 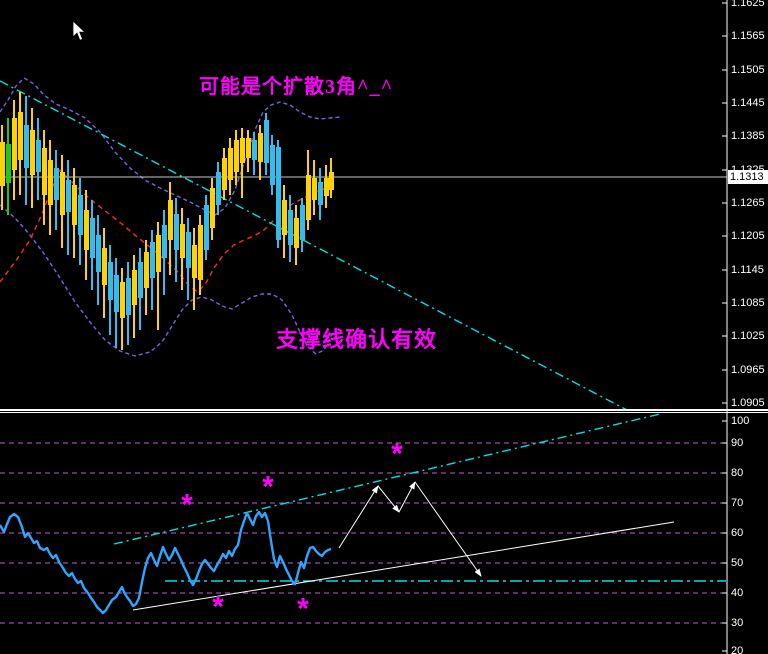 What do you see at coordinates (748, 103) in the screenshot?
I see `price-axis-label: 1.1445` at bounding box center [748, 103].